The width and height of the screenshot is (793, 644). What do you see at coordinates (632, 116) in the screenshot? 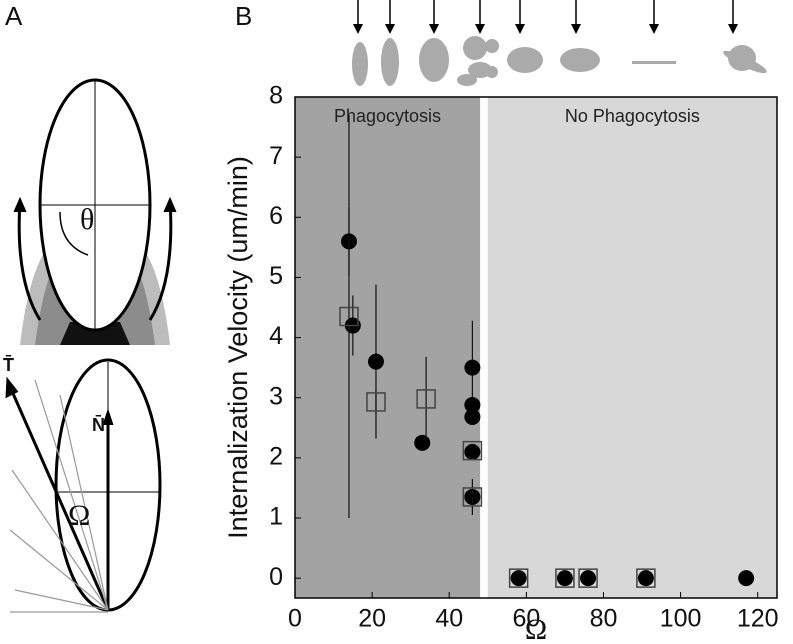
I see `region-label: No Phagocytosis` at bounding box center [632, 116].